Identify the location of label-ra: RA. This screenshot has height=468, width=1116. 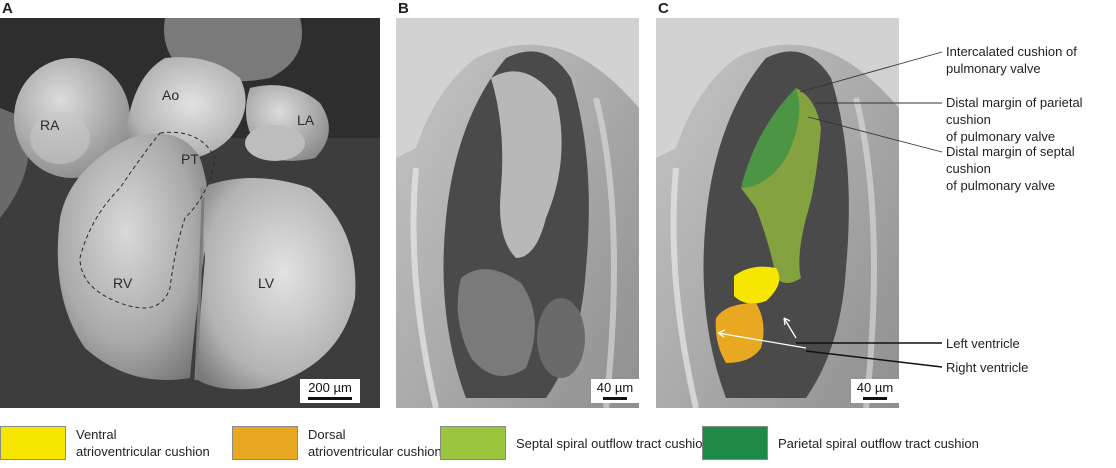
(50, 125).